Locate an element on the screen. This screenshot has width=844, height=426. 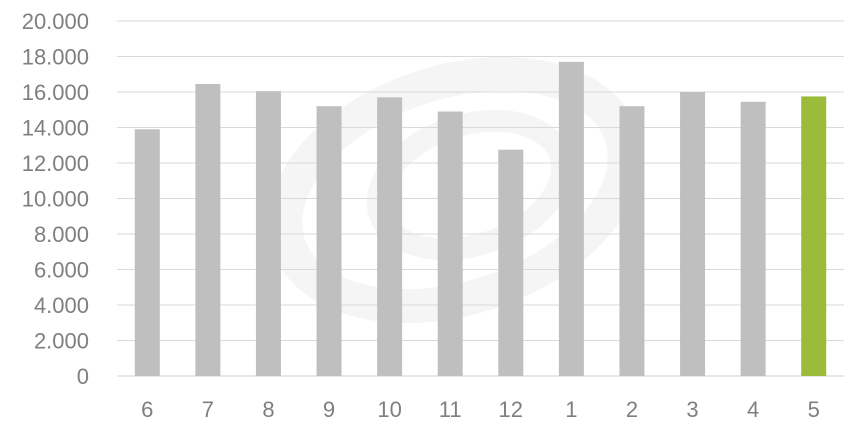
y-tick-label: 6.000 is located at coordinates (61, 270).